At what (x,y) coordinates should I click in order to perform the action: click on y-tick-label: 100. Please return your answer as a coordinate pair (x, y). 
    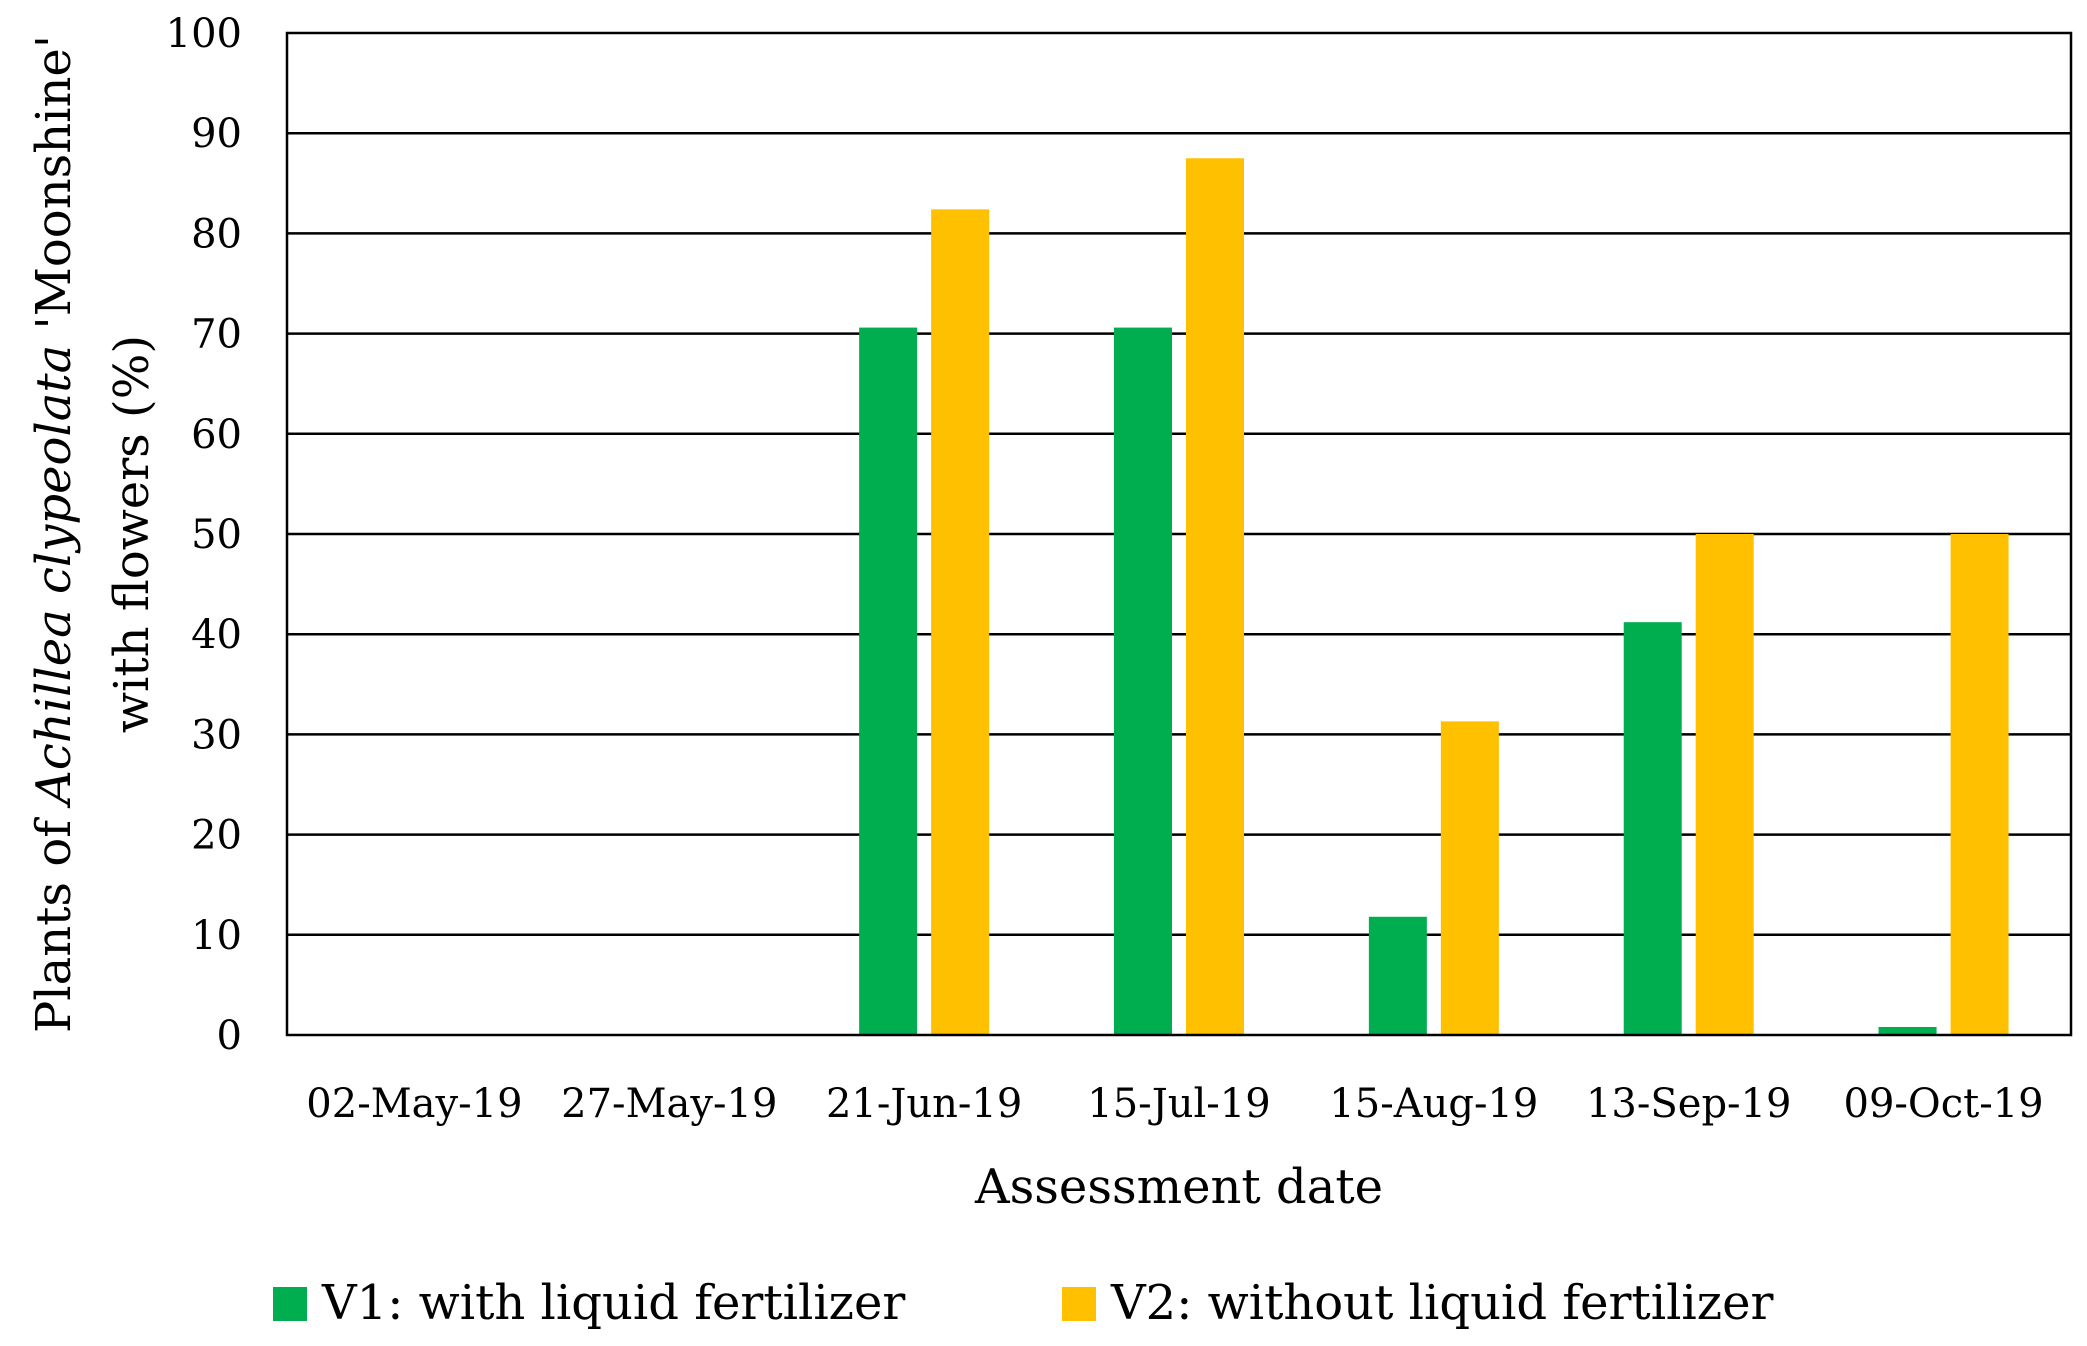
    Looking at the image, I should click on (204, 34).